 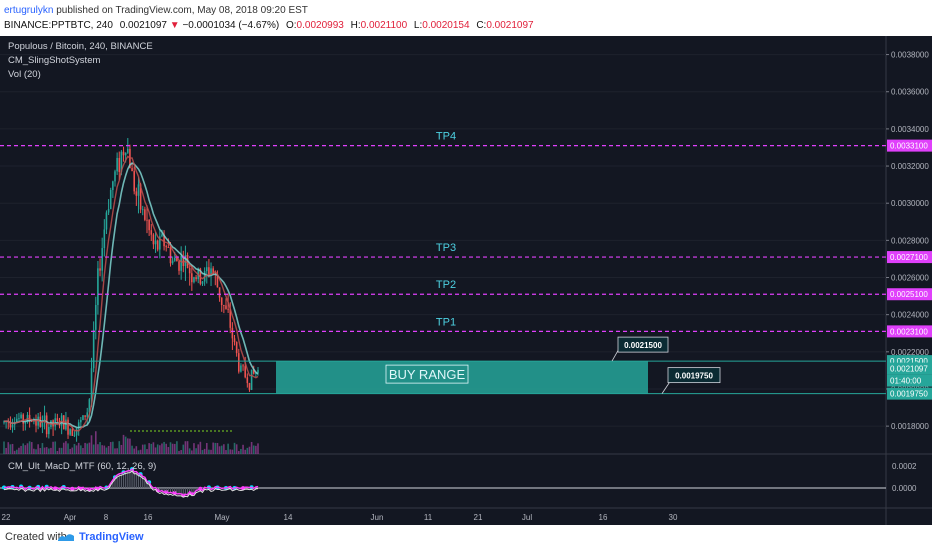 I want to click on callout-top-value: 0.0021500, so click(x=643, y=345).